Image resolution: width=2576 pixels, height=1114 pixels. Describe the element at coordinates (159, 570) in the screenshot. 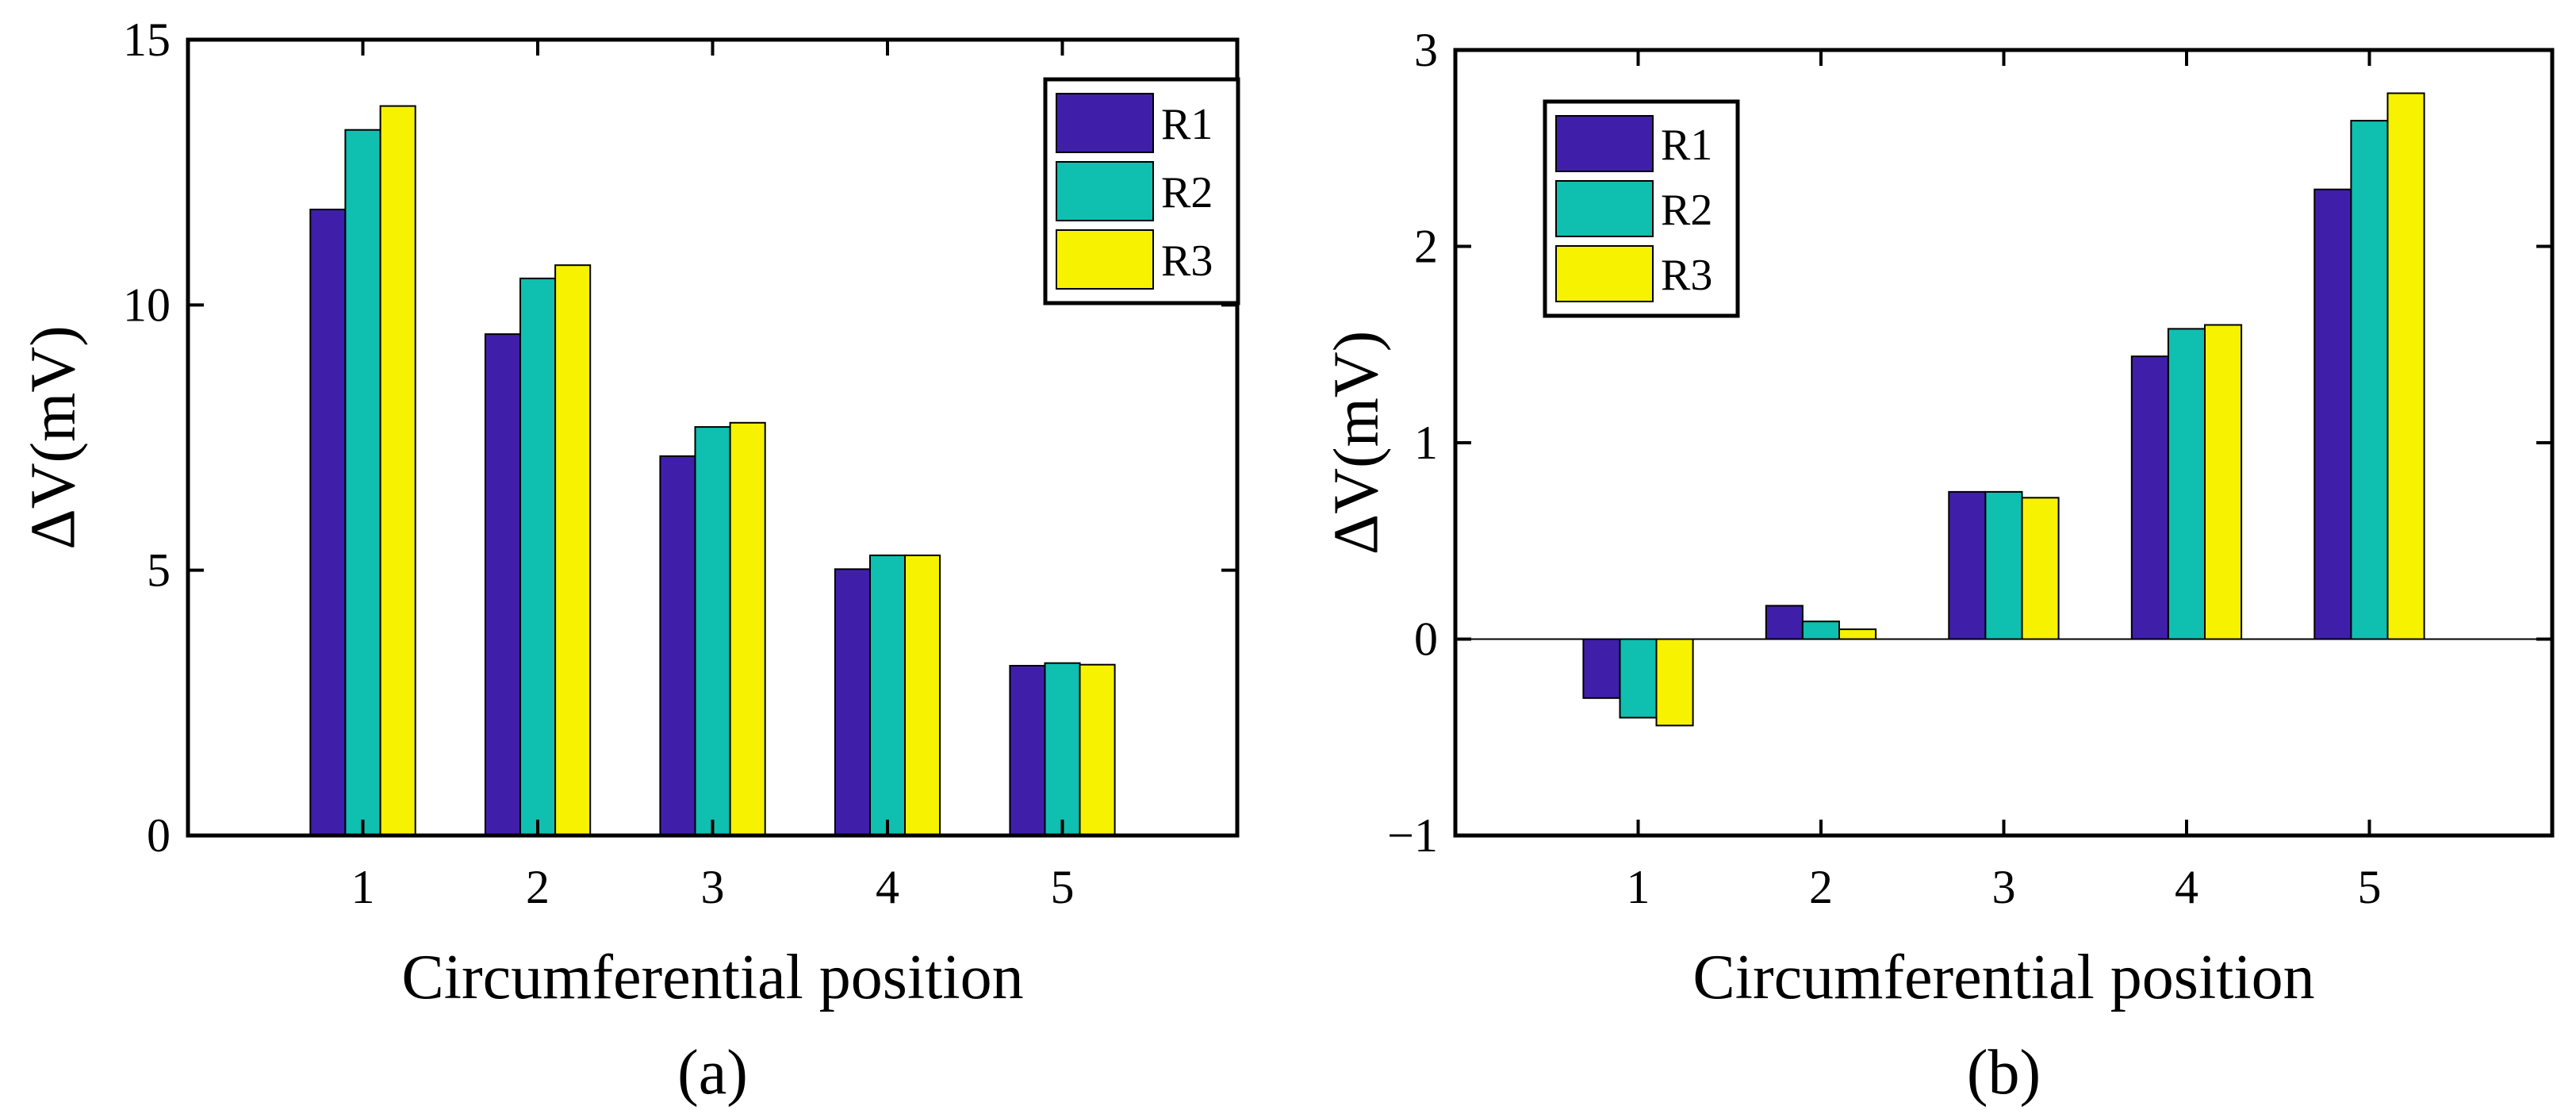

I see `y-tick-label: 5` at that location.